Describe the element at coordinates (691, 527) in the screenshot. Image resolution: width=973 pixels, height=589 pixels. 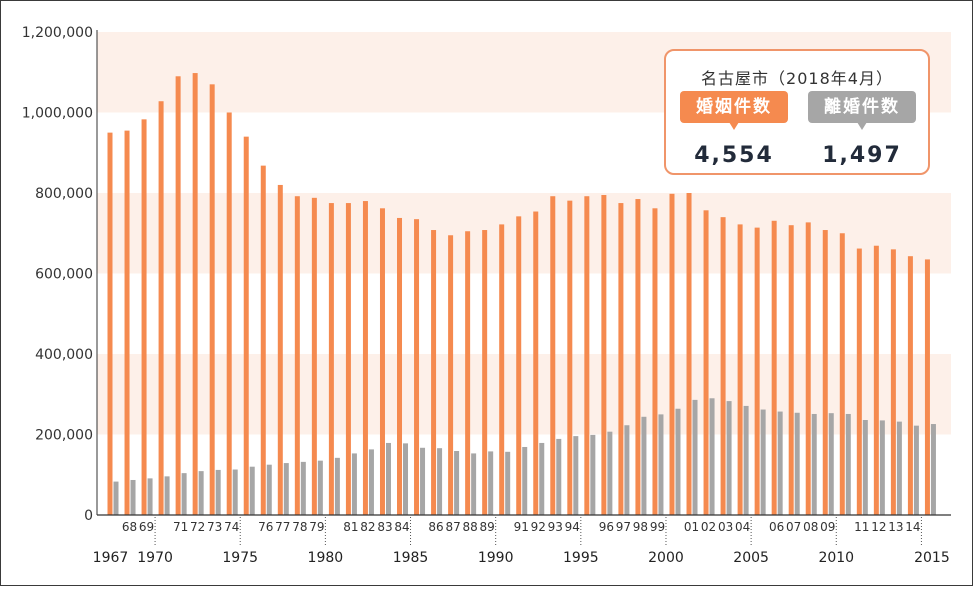
I see `x-tick-label: 01` at that location.